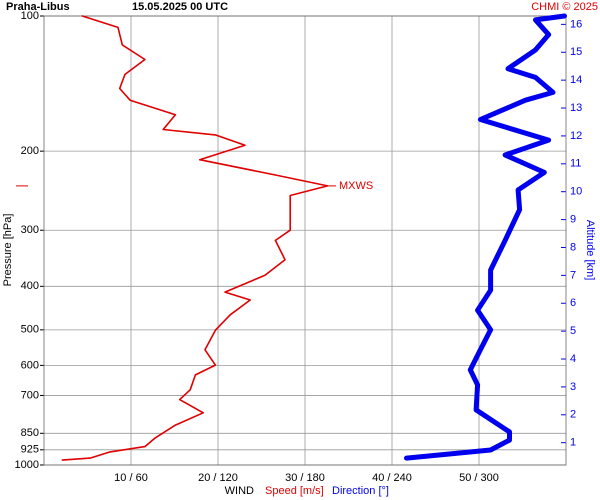  I want to click on x-tick-label: 40 / 240, so click(392, 478).